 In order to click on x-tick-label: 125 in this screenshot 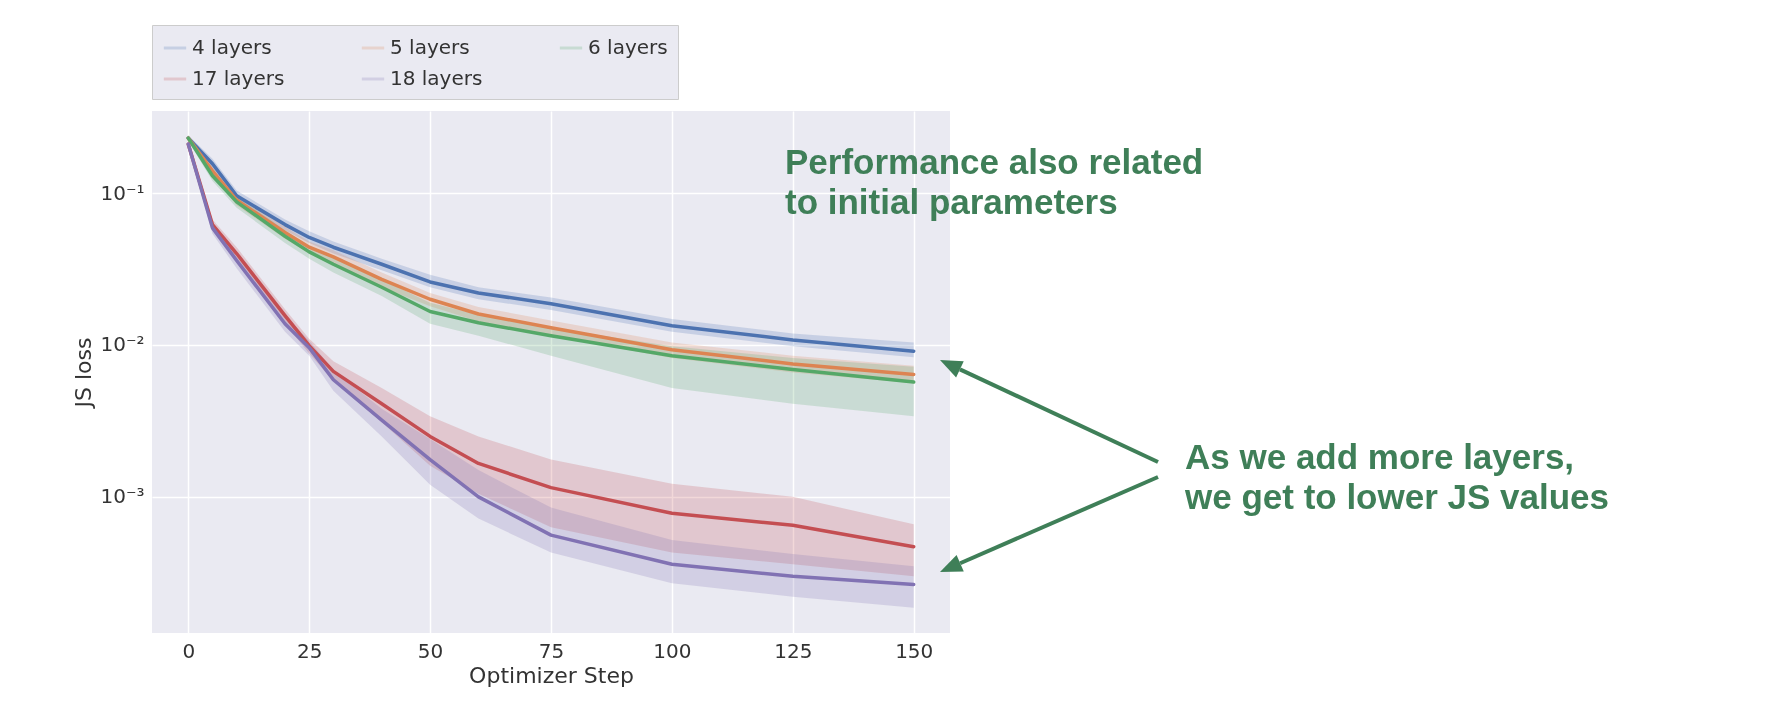, I will do `click(793, 650)`.